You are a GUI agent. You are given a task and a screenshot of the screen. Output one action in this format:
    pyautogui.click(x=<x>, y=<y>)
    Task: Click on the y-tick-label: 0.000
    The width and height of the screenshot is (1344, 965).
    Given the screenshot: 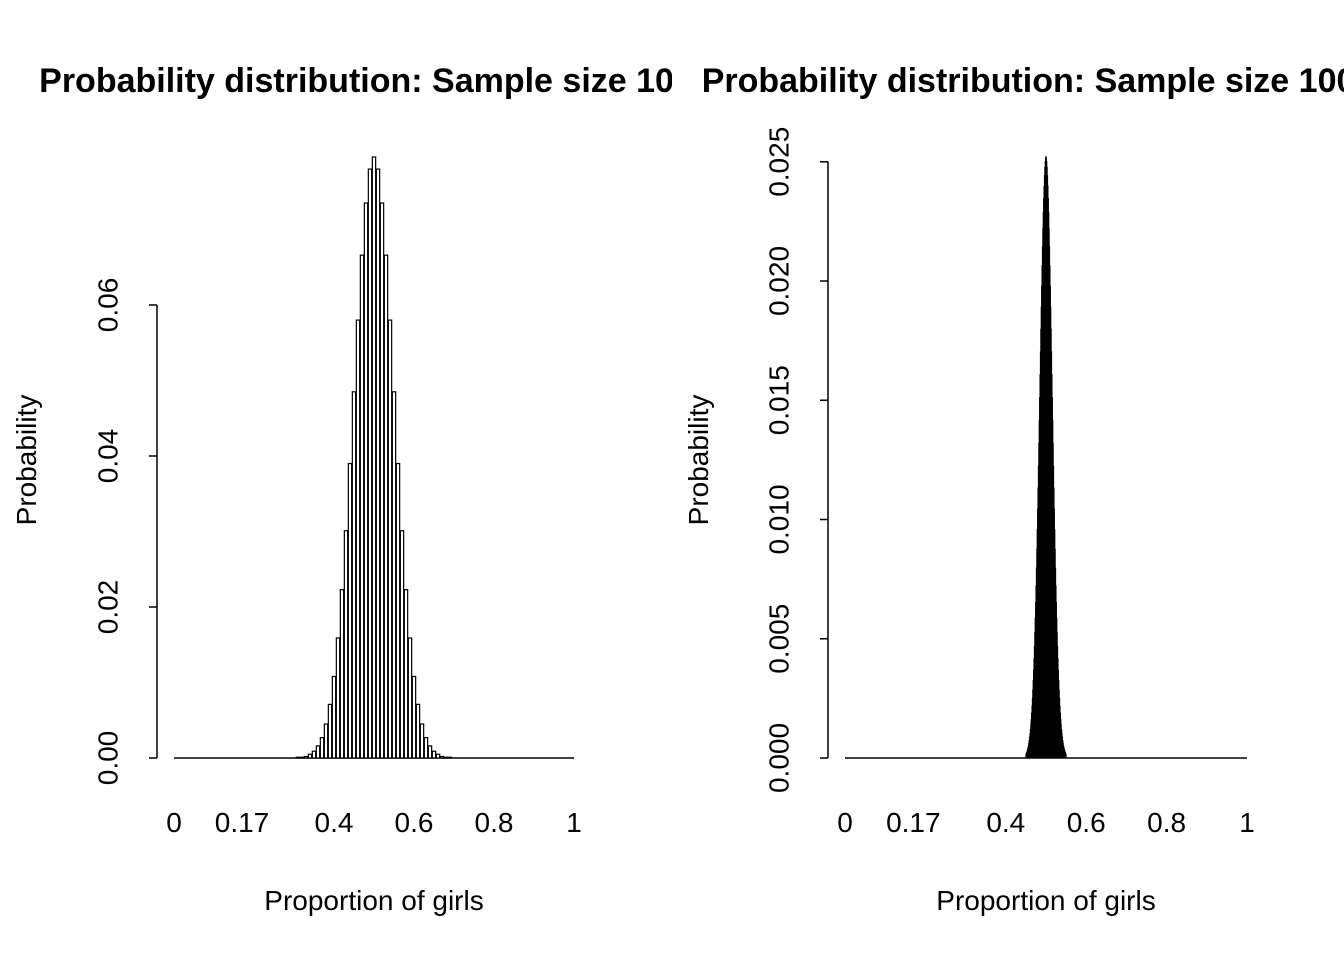 What is the action you would take?
    pyautogui.click(x=778, y=758)
    